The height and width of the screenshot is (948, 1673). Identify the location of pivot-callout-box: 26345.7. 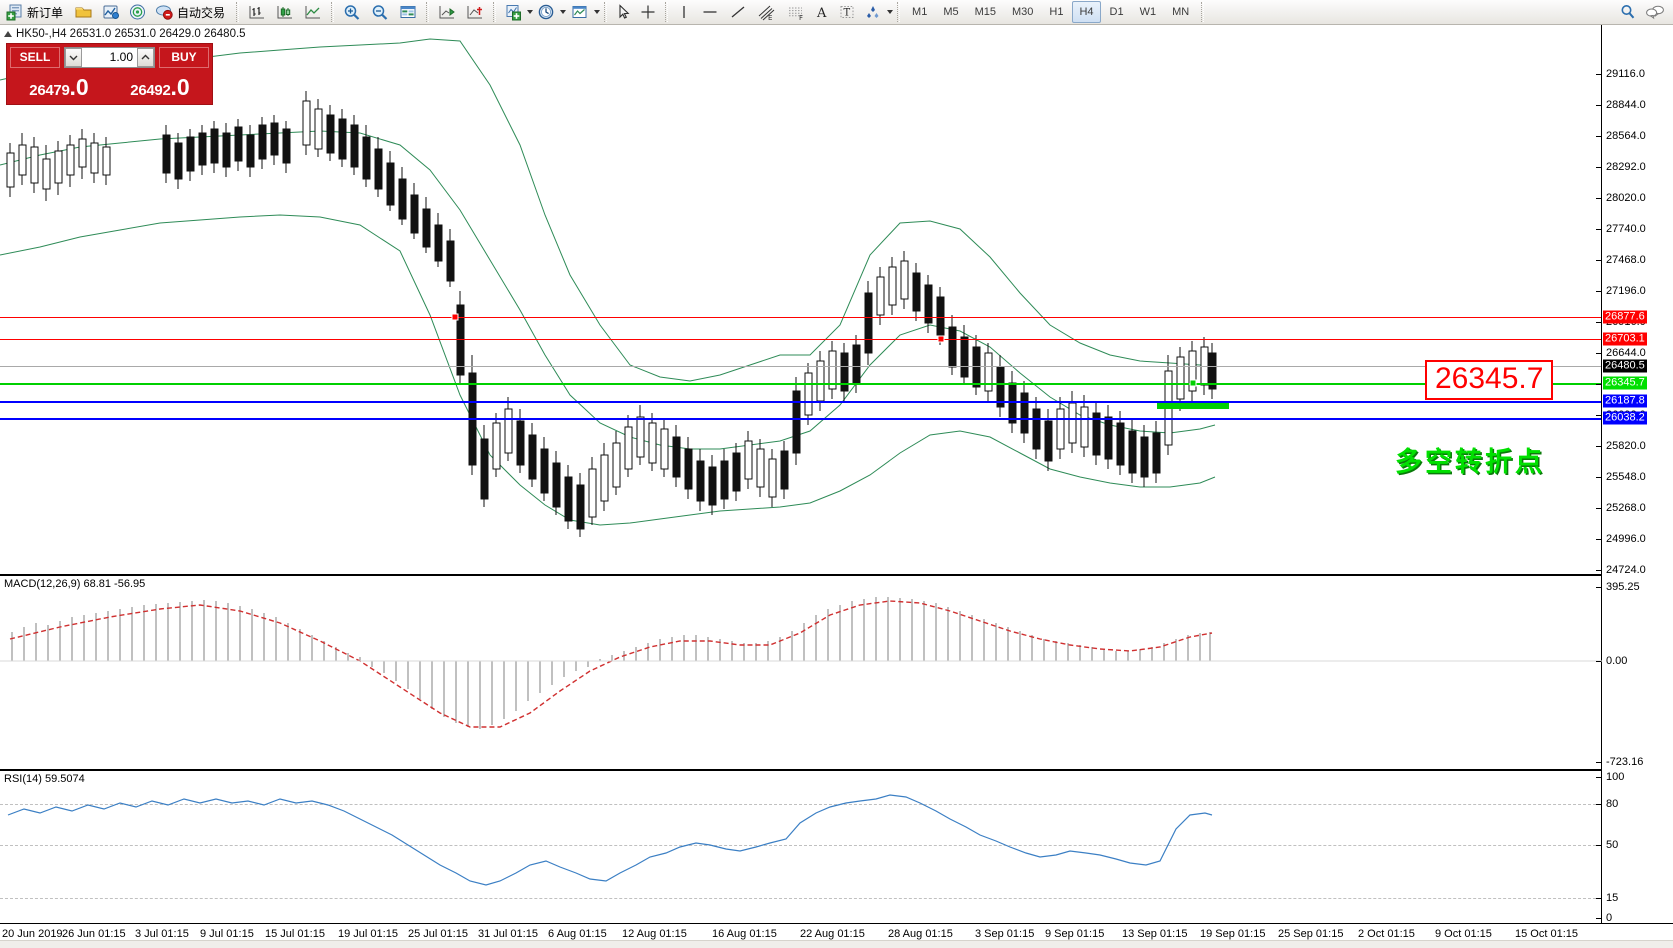
(1489, 380).